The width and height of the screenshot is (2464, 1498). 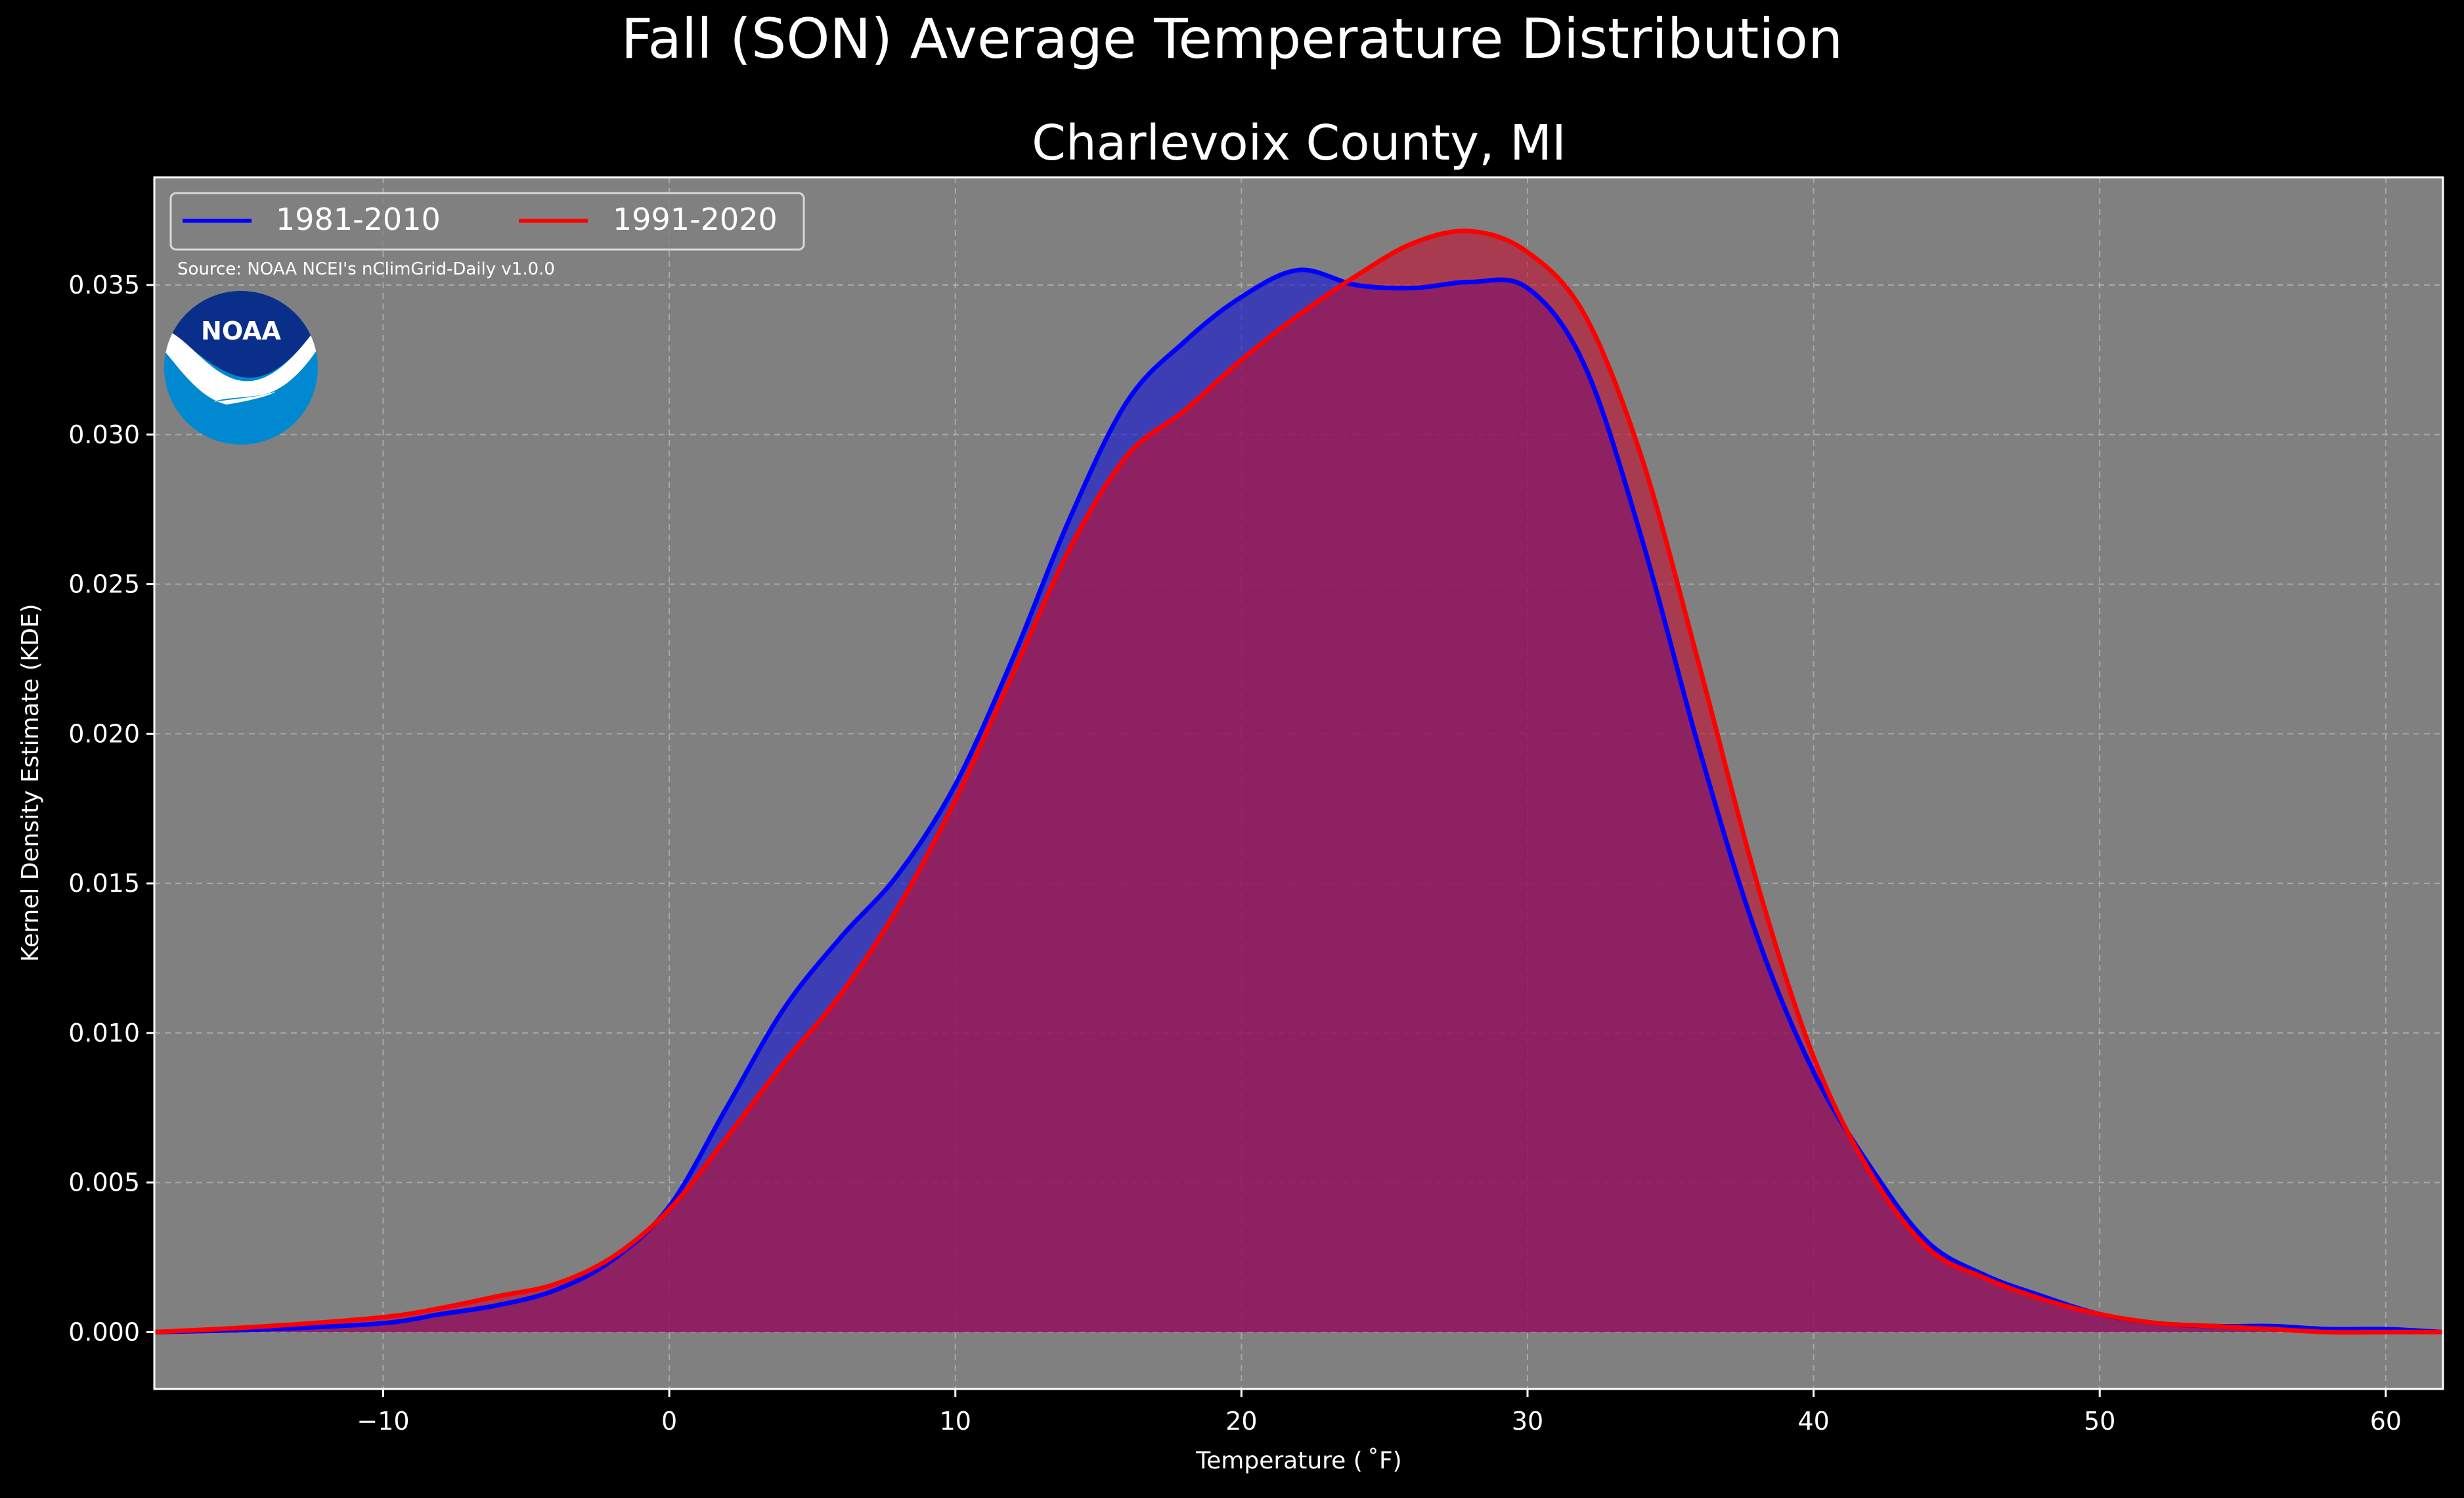 I want to click on legend-label-1981-2010: 1981-2010, so click(x=358, y=219).